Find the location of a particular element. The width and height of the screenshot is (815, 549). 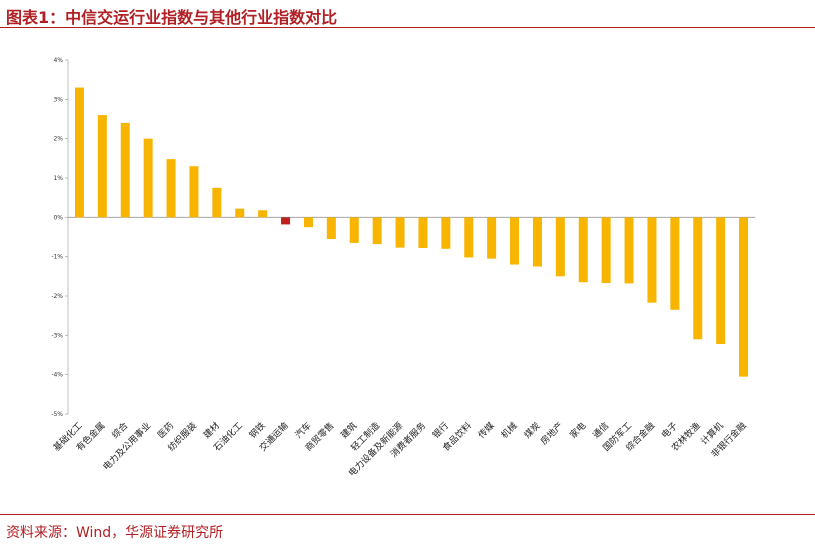

top-divider is located at coordinates (407, 27).